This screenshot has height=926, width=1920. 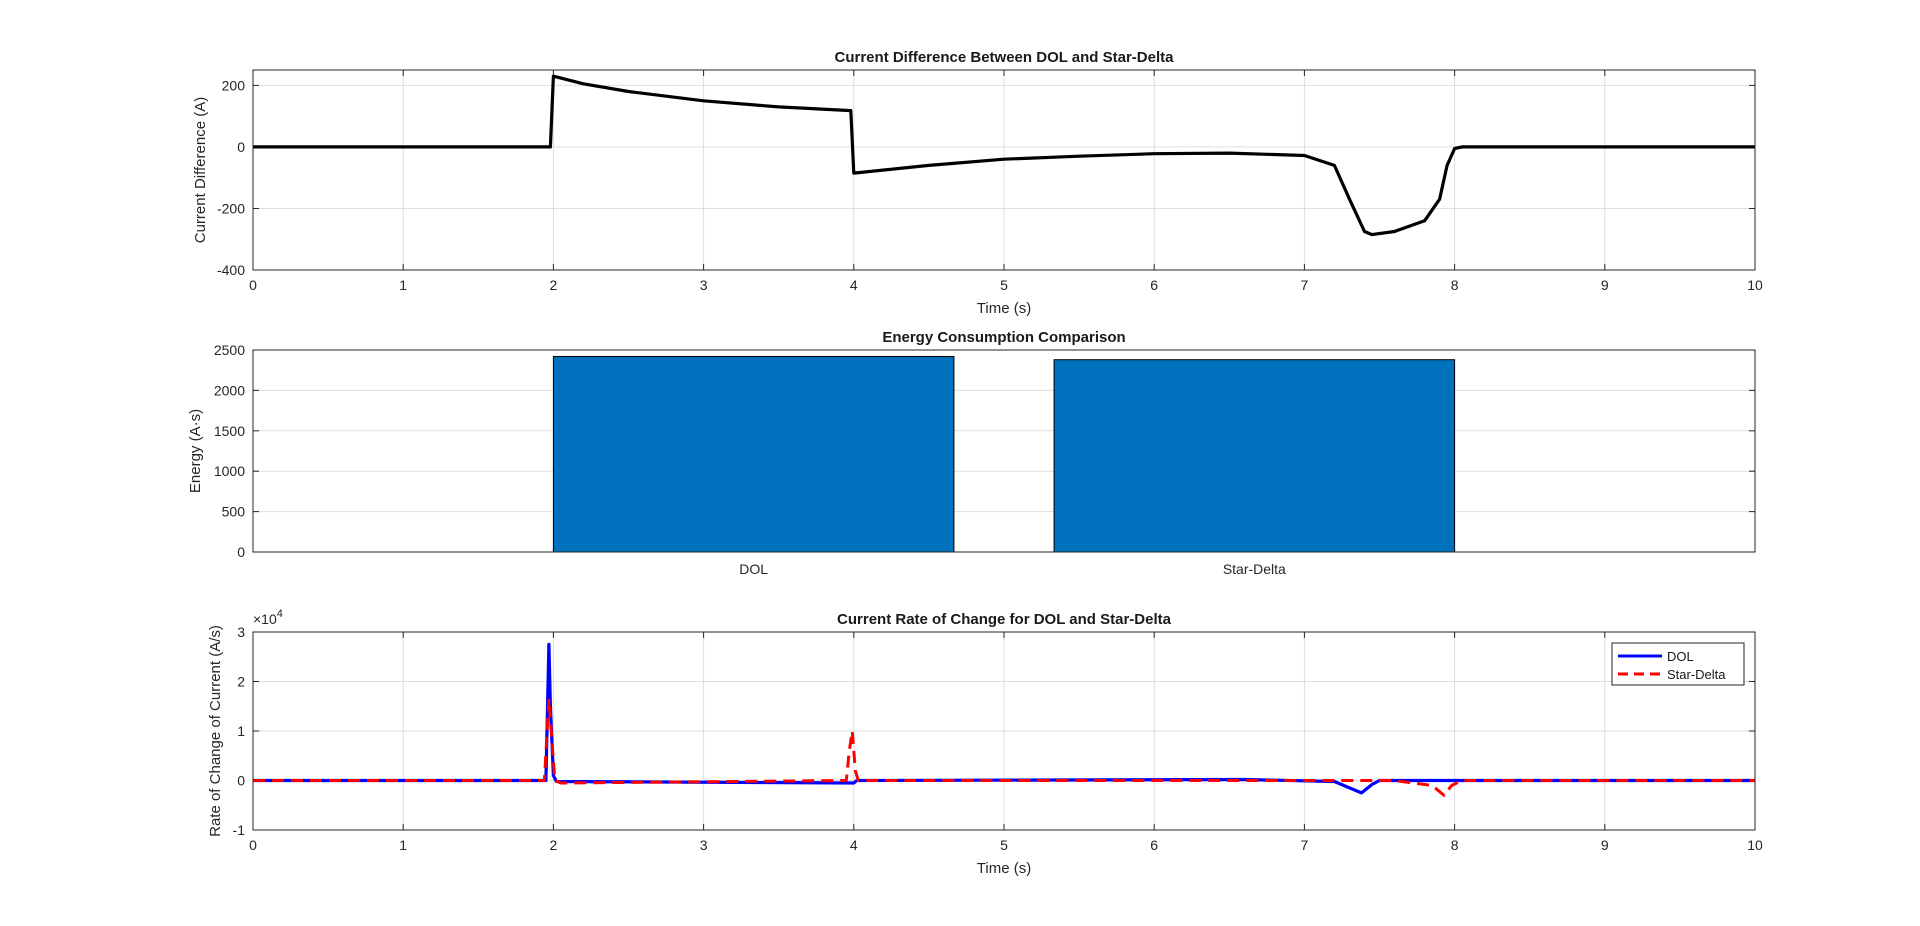 I want to click on y-tick-label: 3, so click(x=241, y=632).